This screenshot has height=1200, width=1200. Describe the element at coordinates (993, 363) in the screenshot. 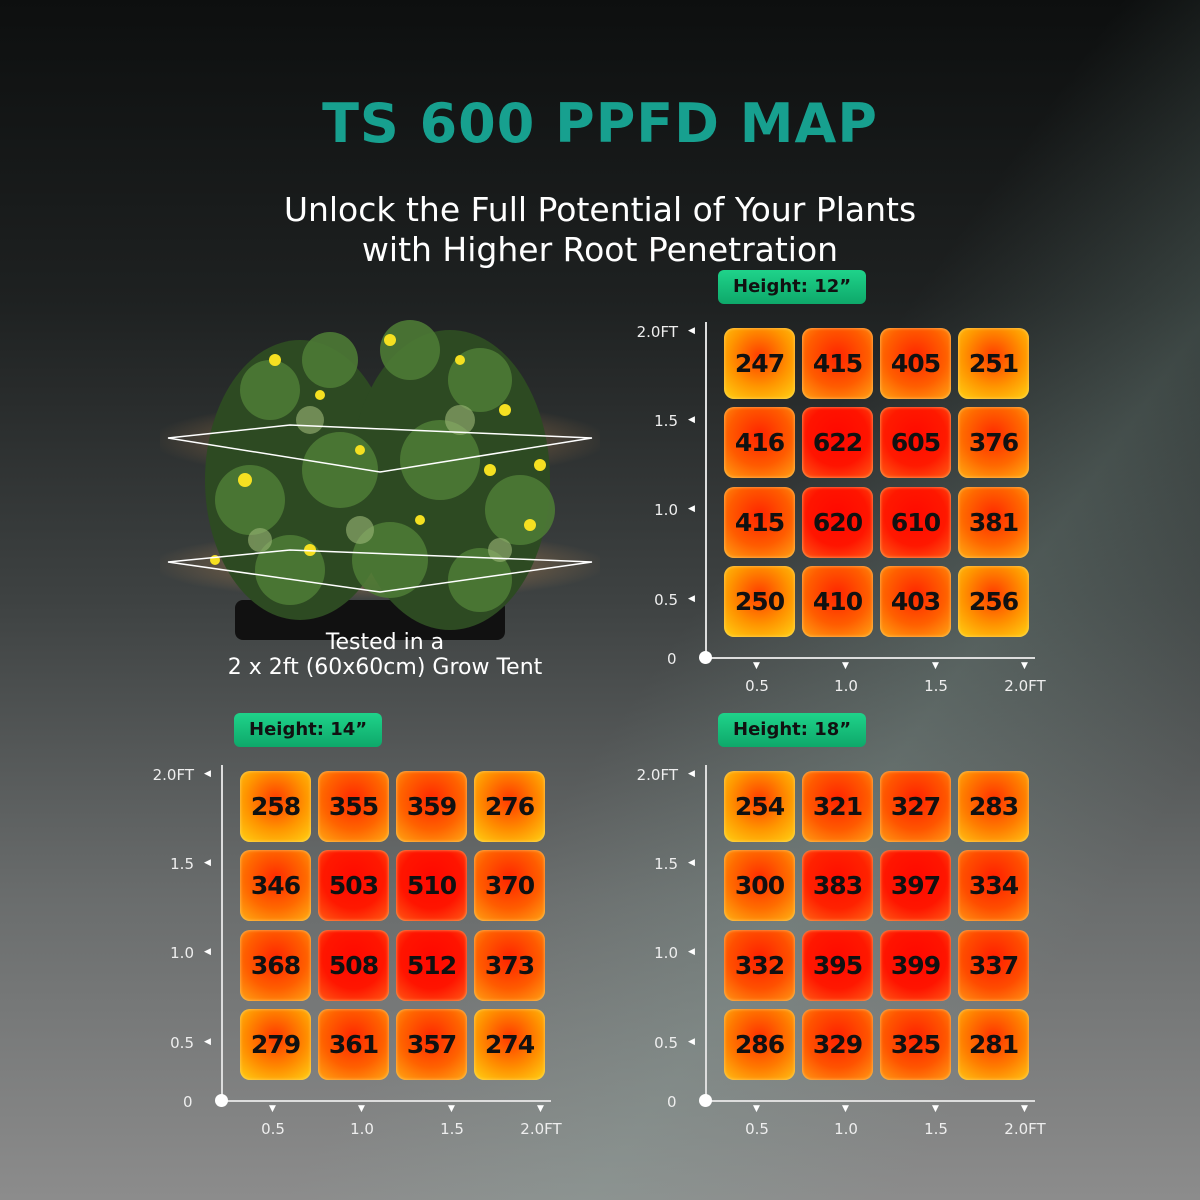

I see `ppfd-cell: 251` at that location.